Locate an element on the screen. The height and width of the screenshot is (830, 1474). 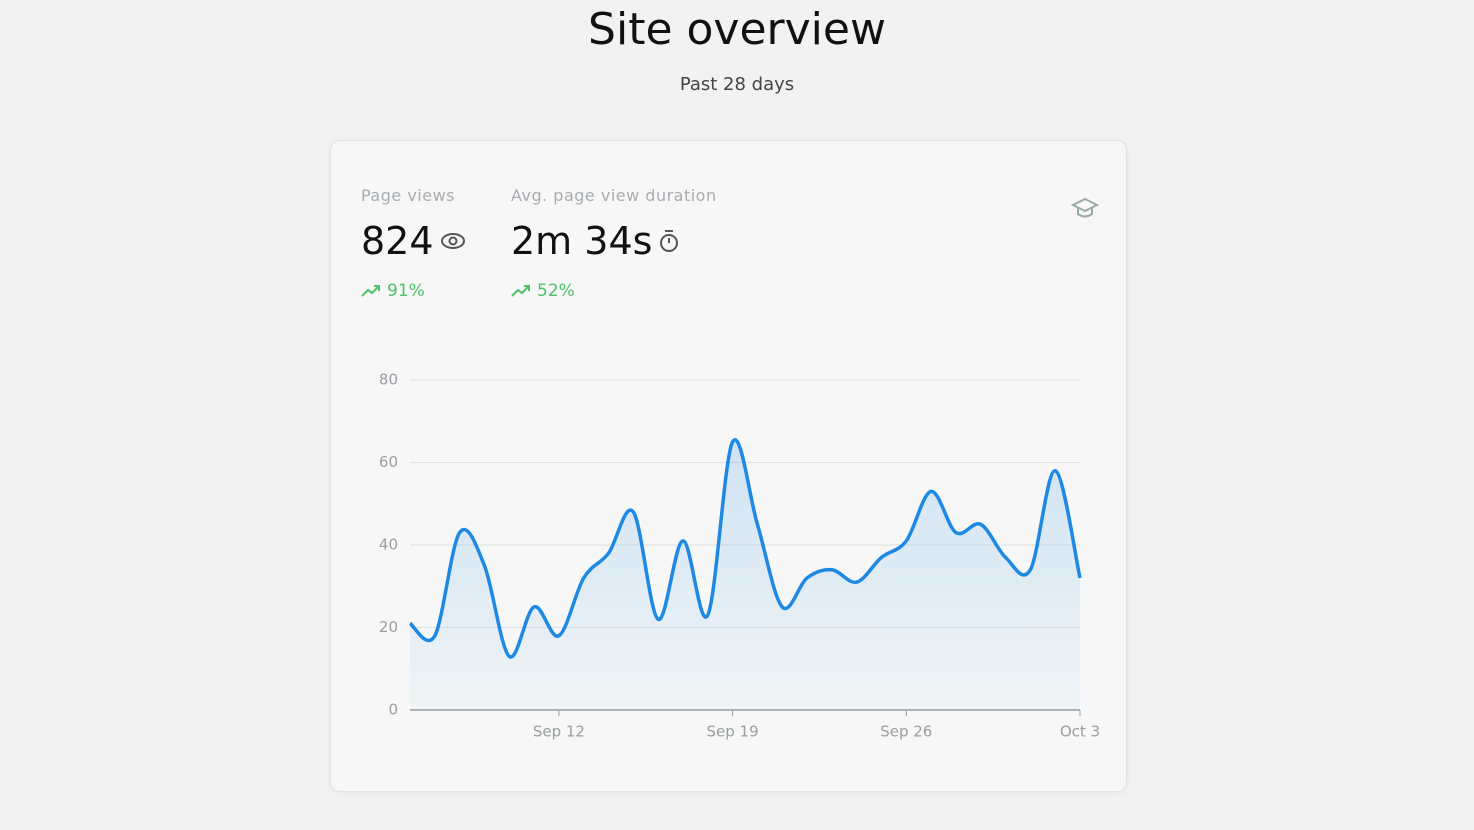
eye-icon is located at coordinates (452, 241).